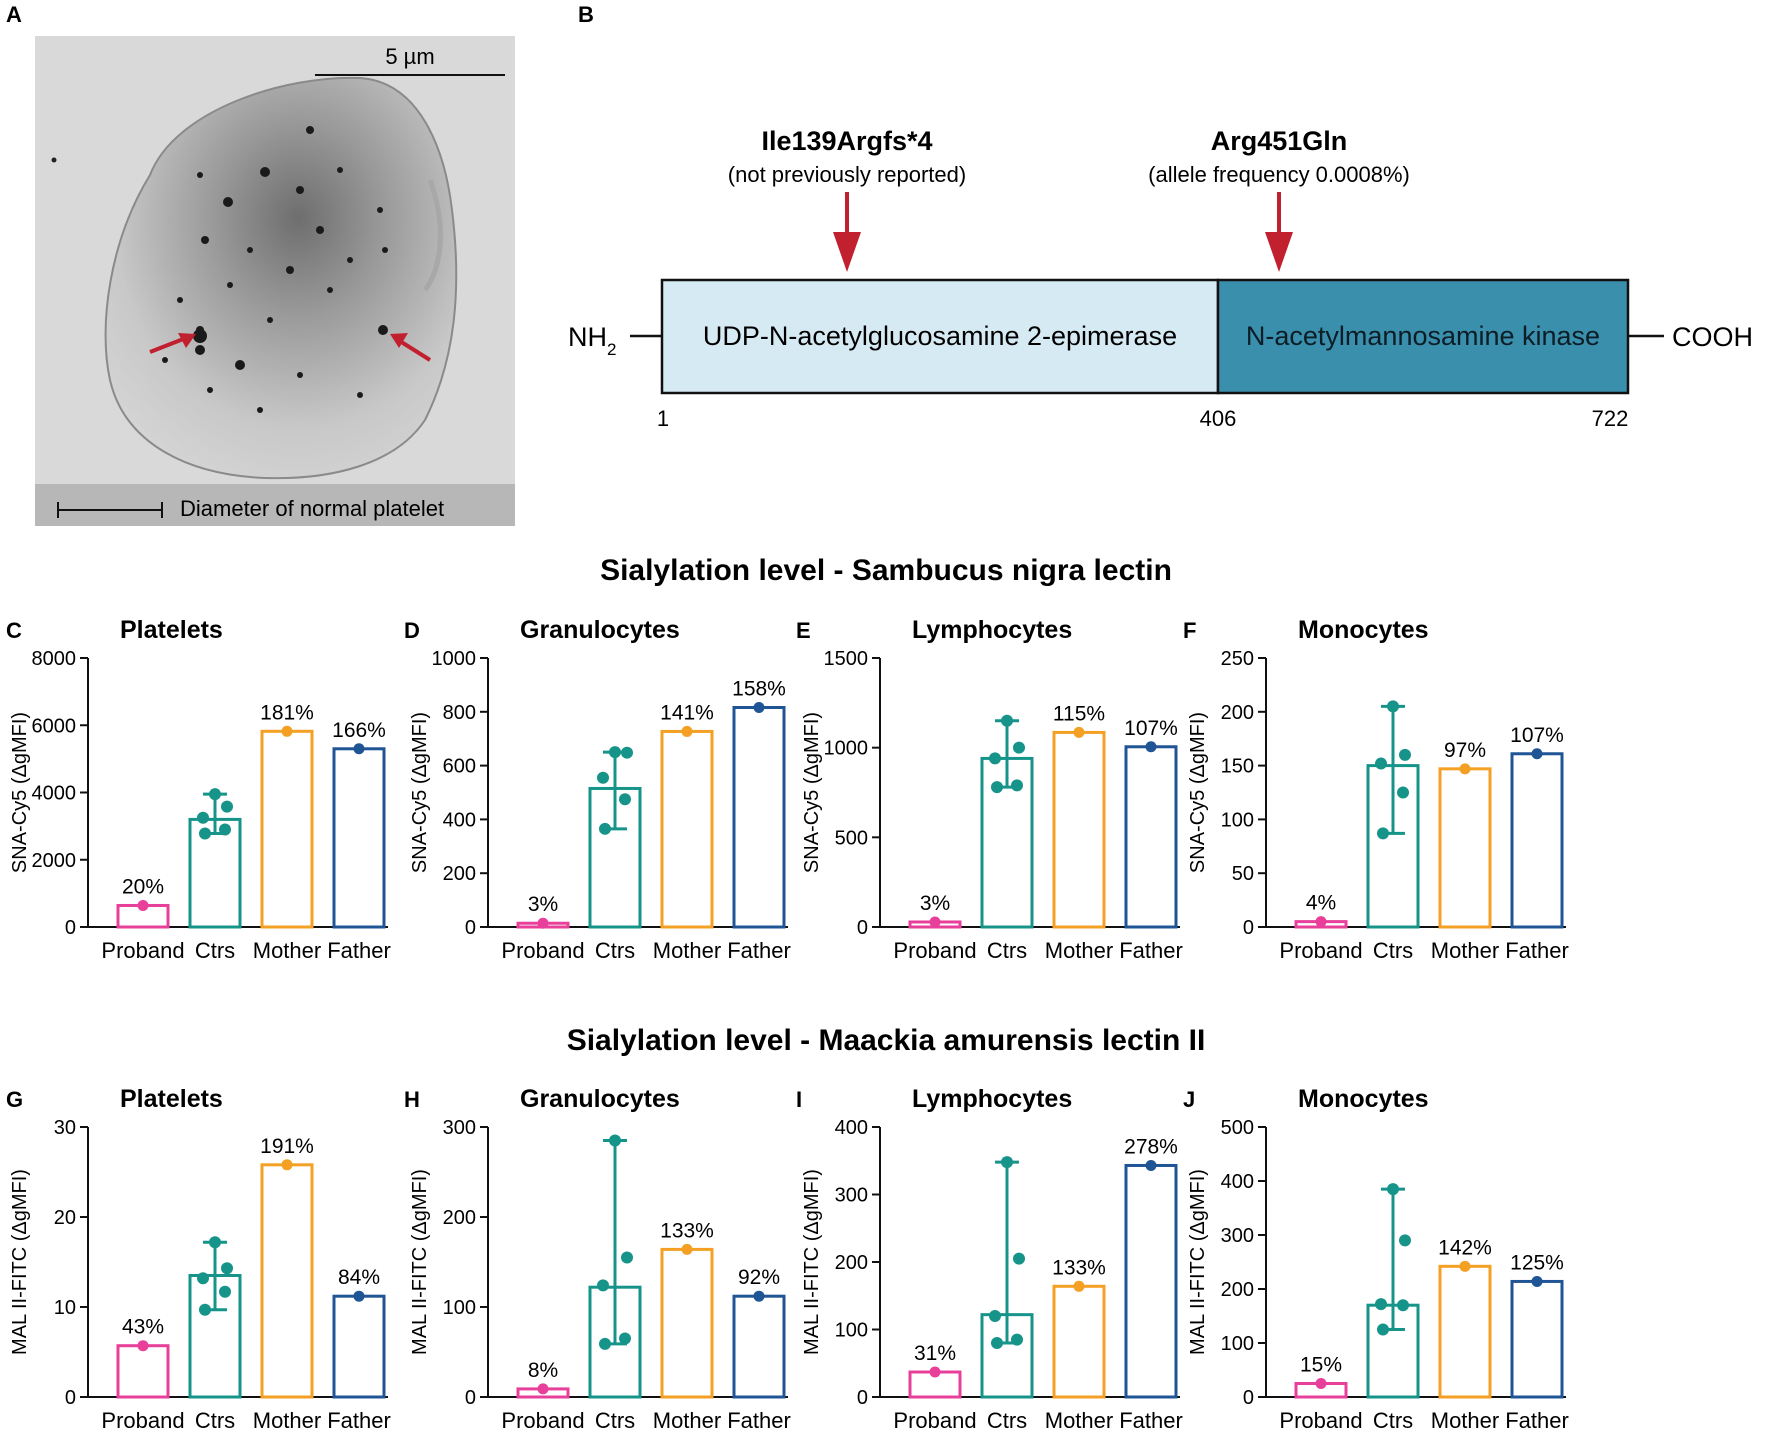 Image resolution: width=1772 pixels, height=1441 pixels. Describe the element at coordinates (687, 712) in the screenshot. I see `bar-value-label: 141%` at that location.